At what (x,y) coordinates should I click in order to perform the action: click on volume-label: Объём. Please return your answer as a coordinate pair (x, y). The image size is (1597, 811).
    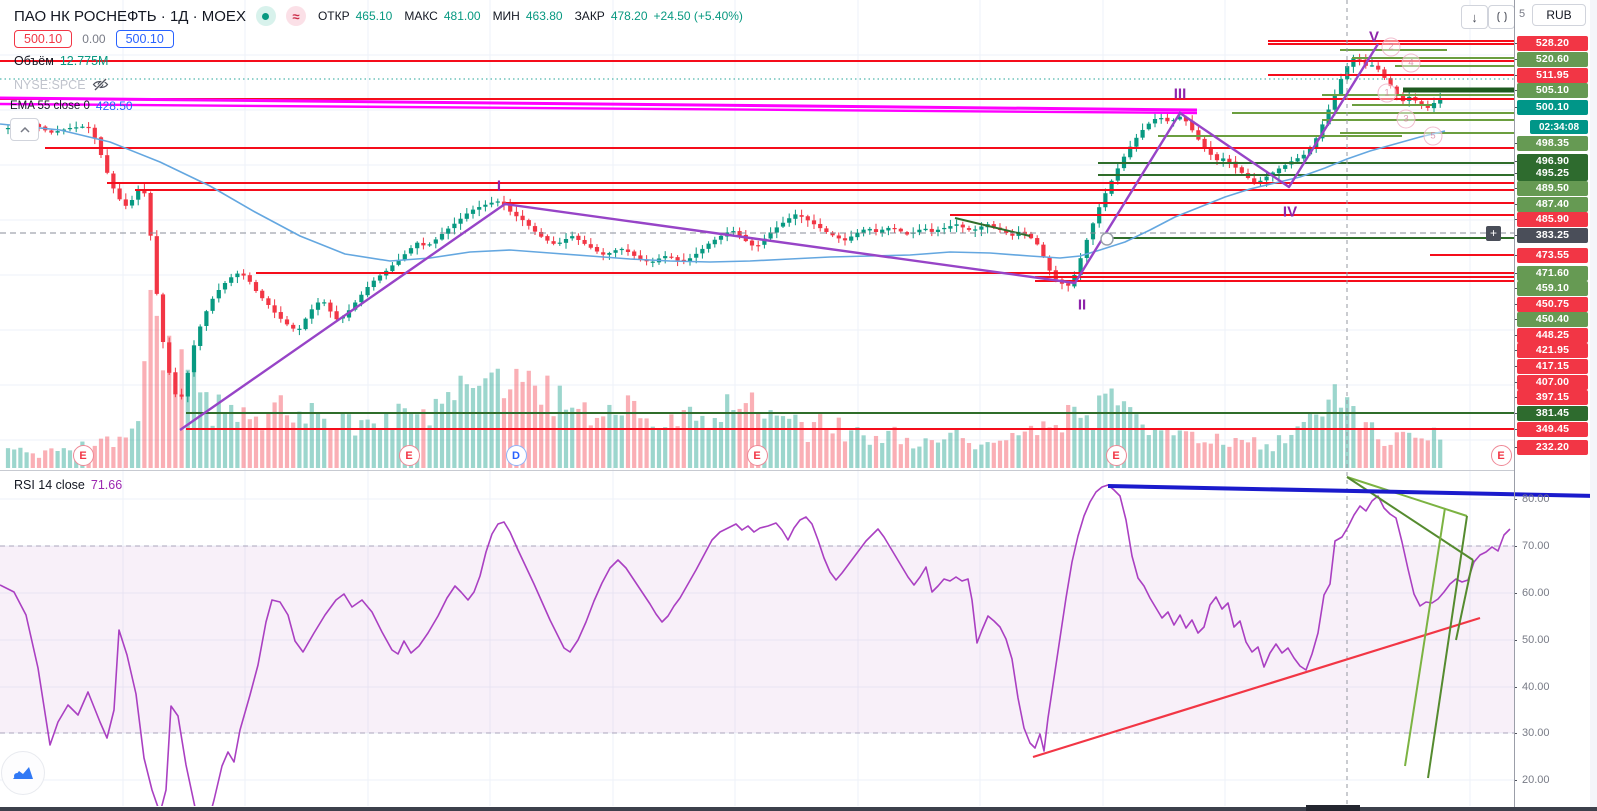
    Looking at the image, I should click on (34, 61).